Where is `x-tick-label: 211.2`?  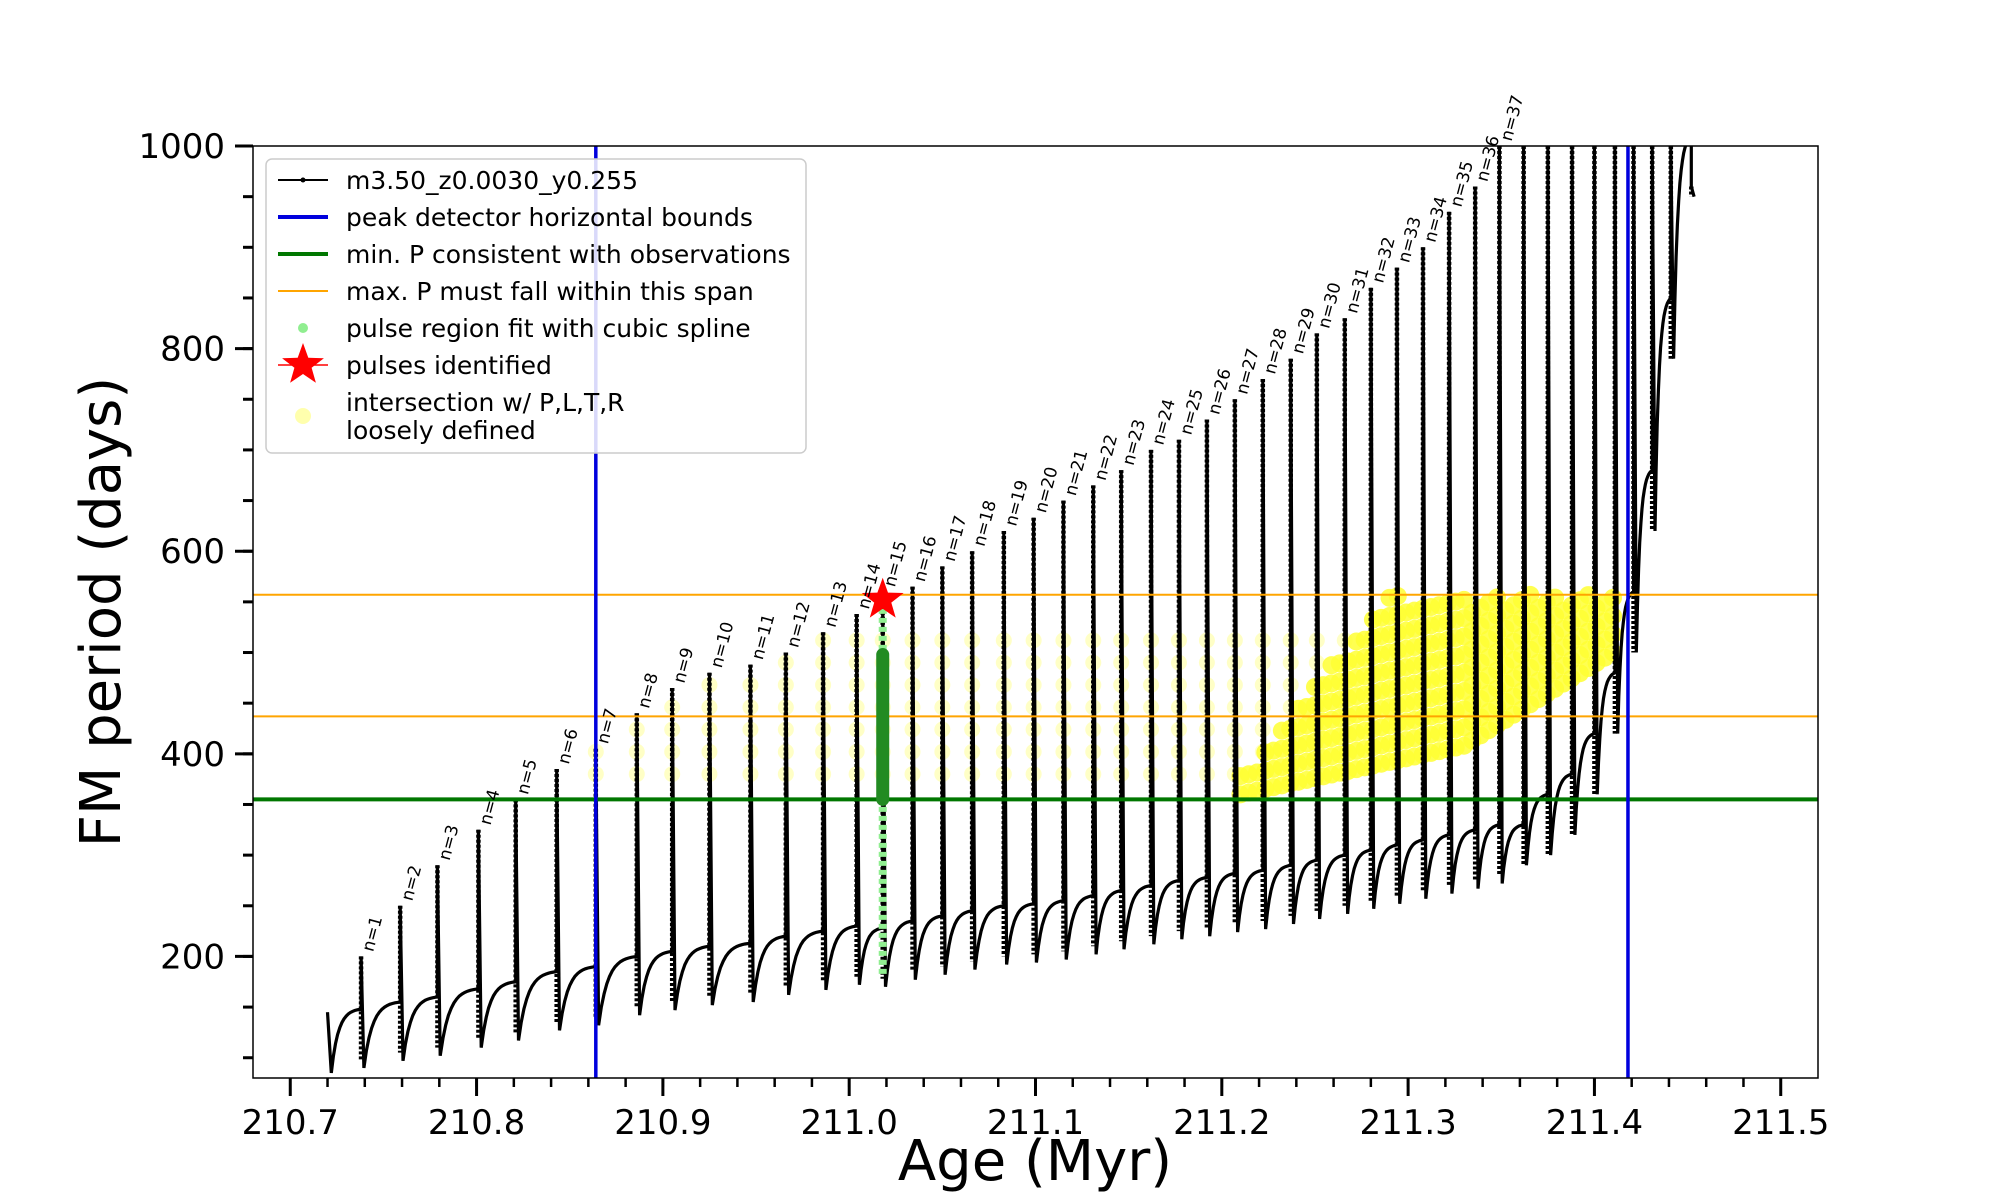 x-tick-label: 211.2 is located at coordinates (1221, 1123).